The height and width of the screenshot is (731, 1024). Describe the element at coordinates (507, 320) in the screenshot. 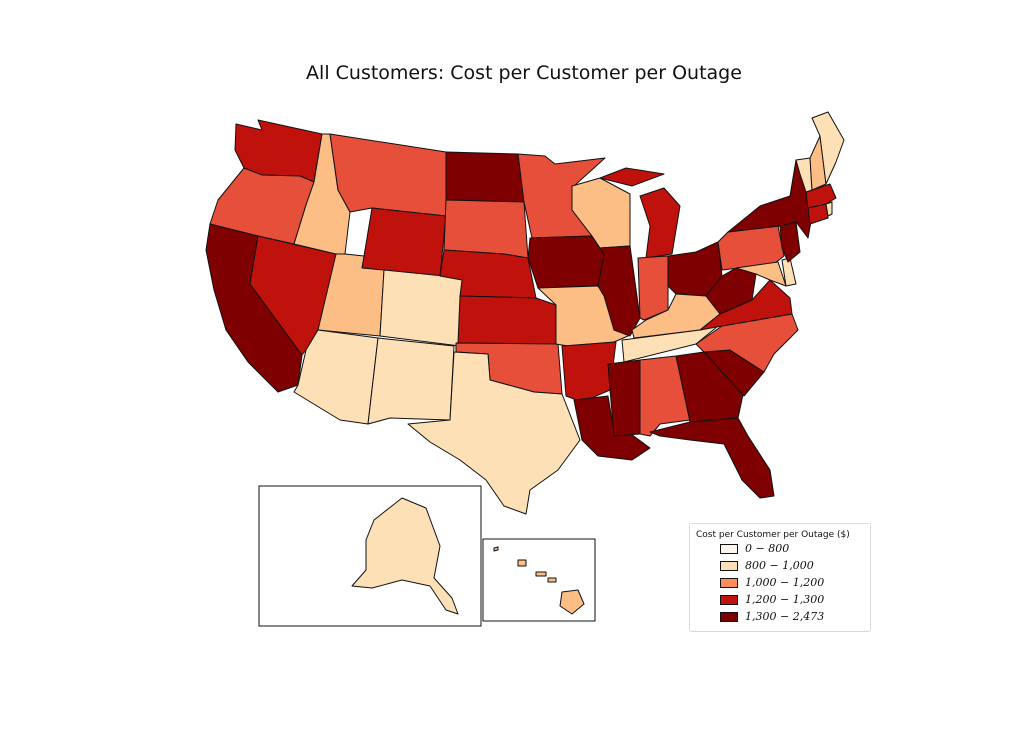

I see `state-KS` at that location.